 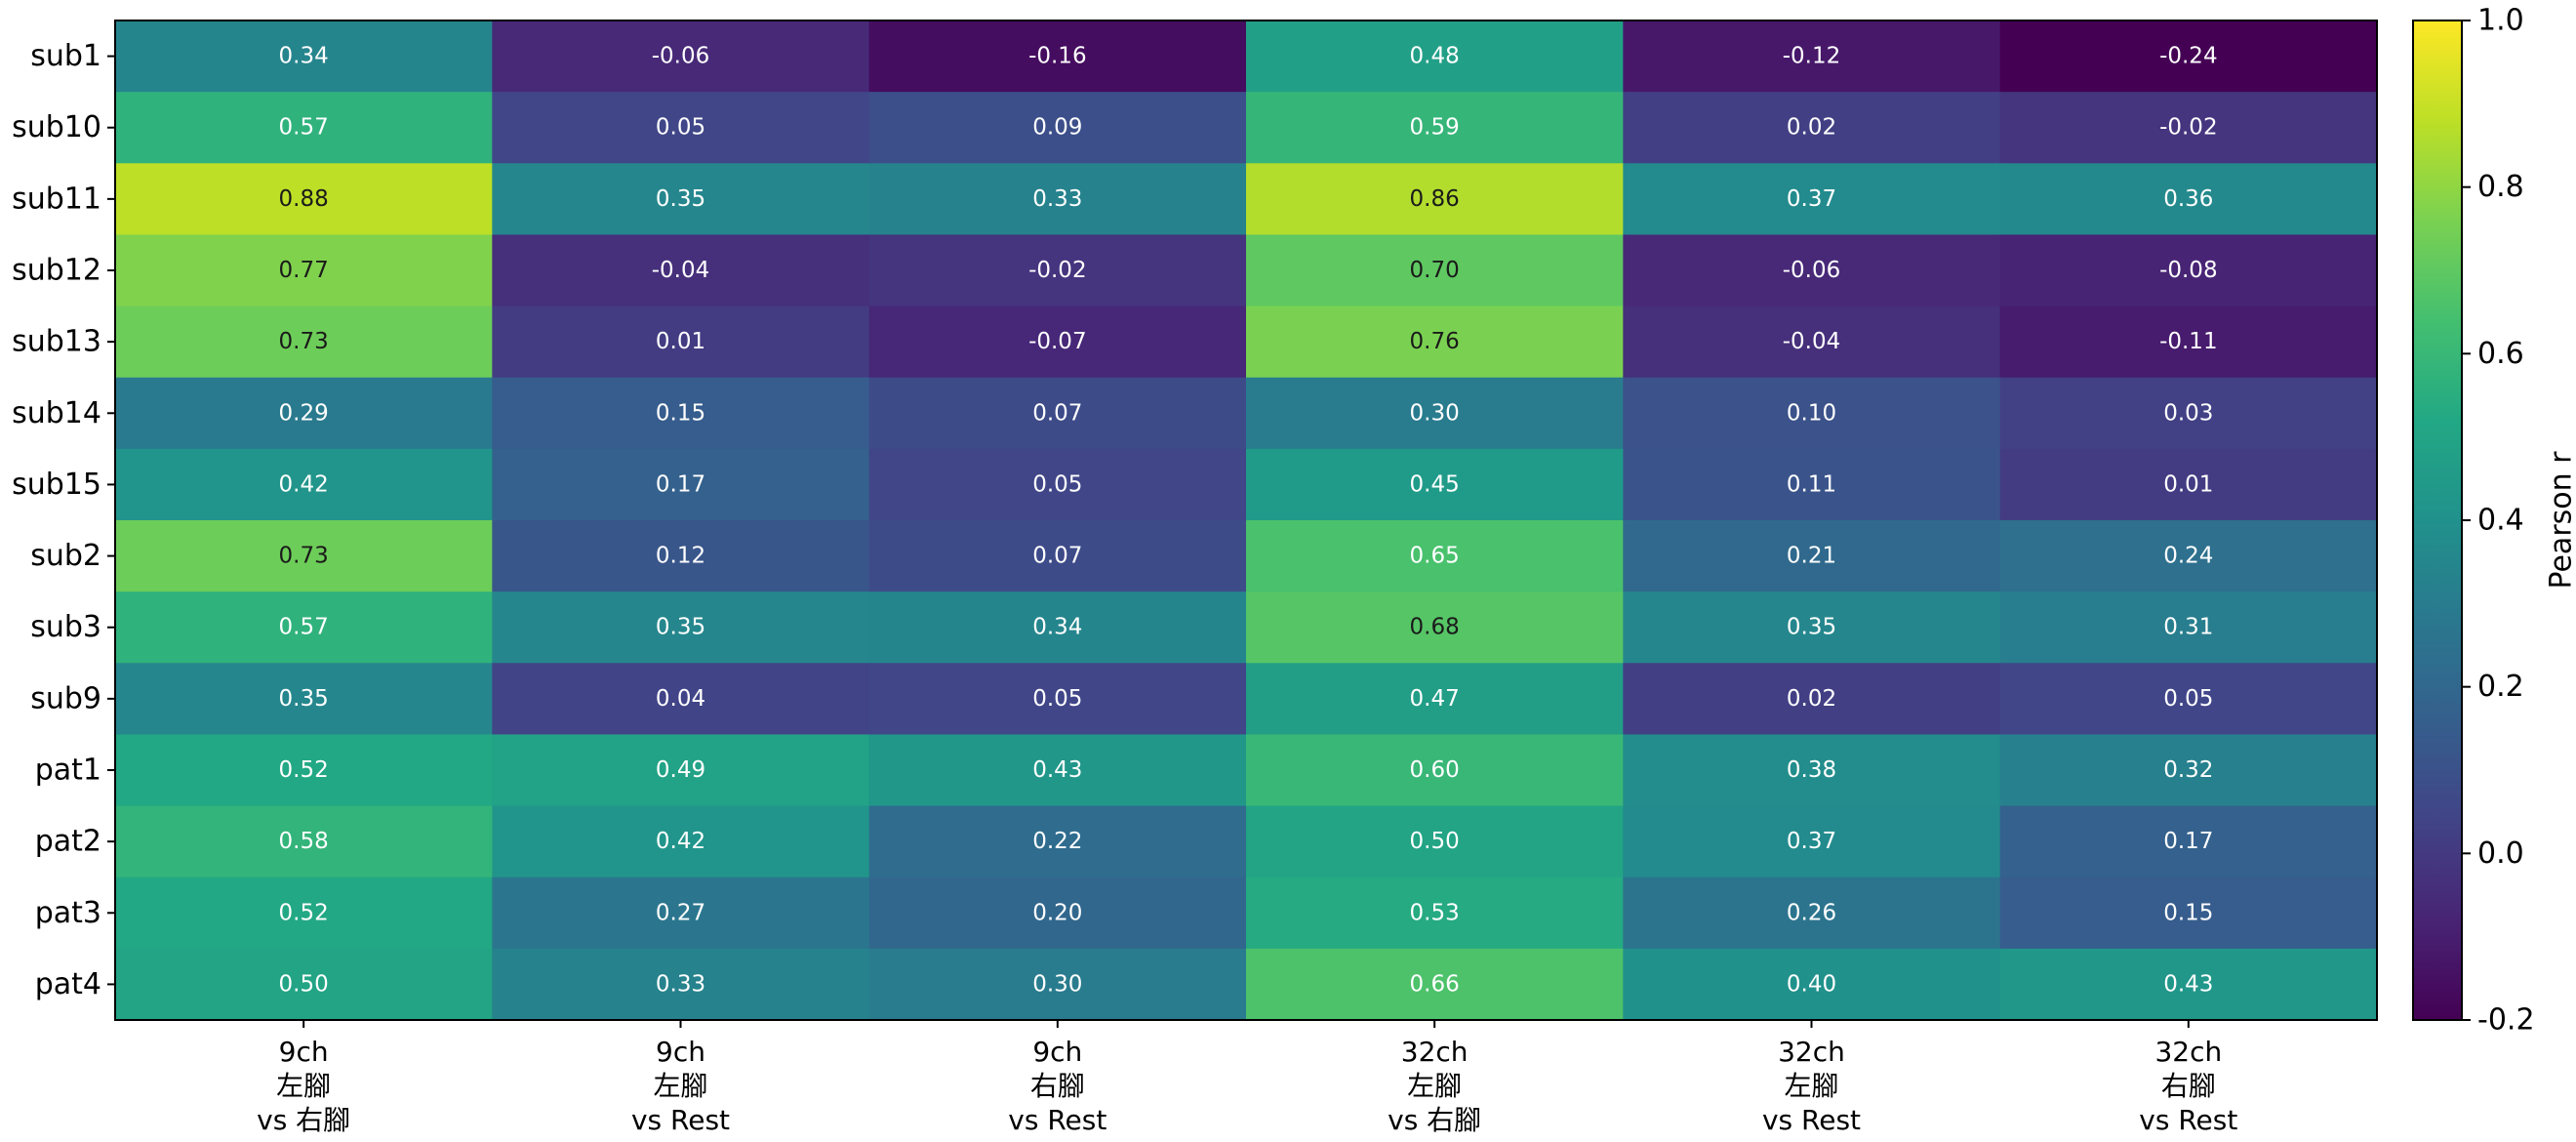 I want to click on cell-value-label: 0.05, so click(x=1057, y=699).